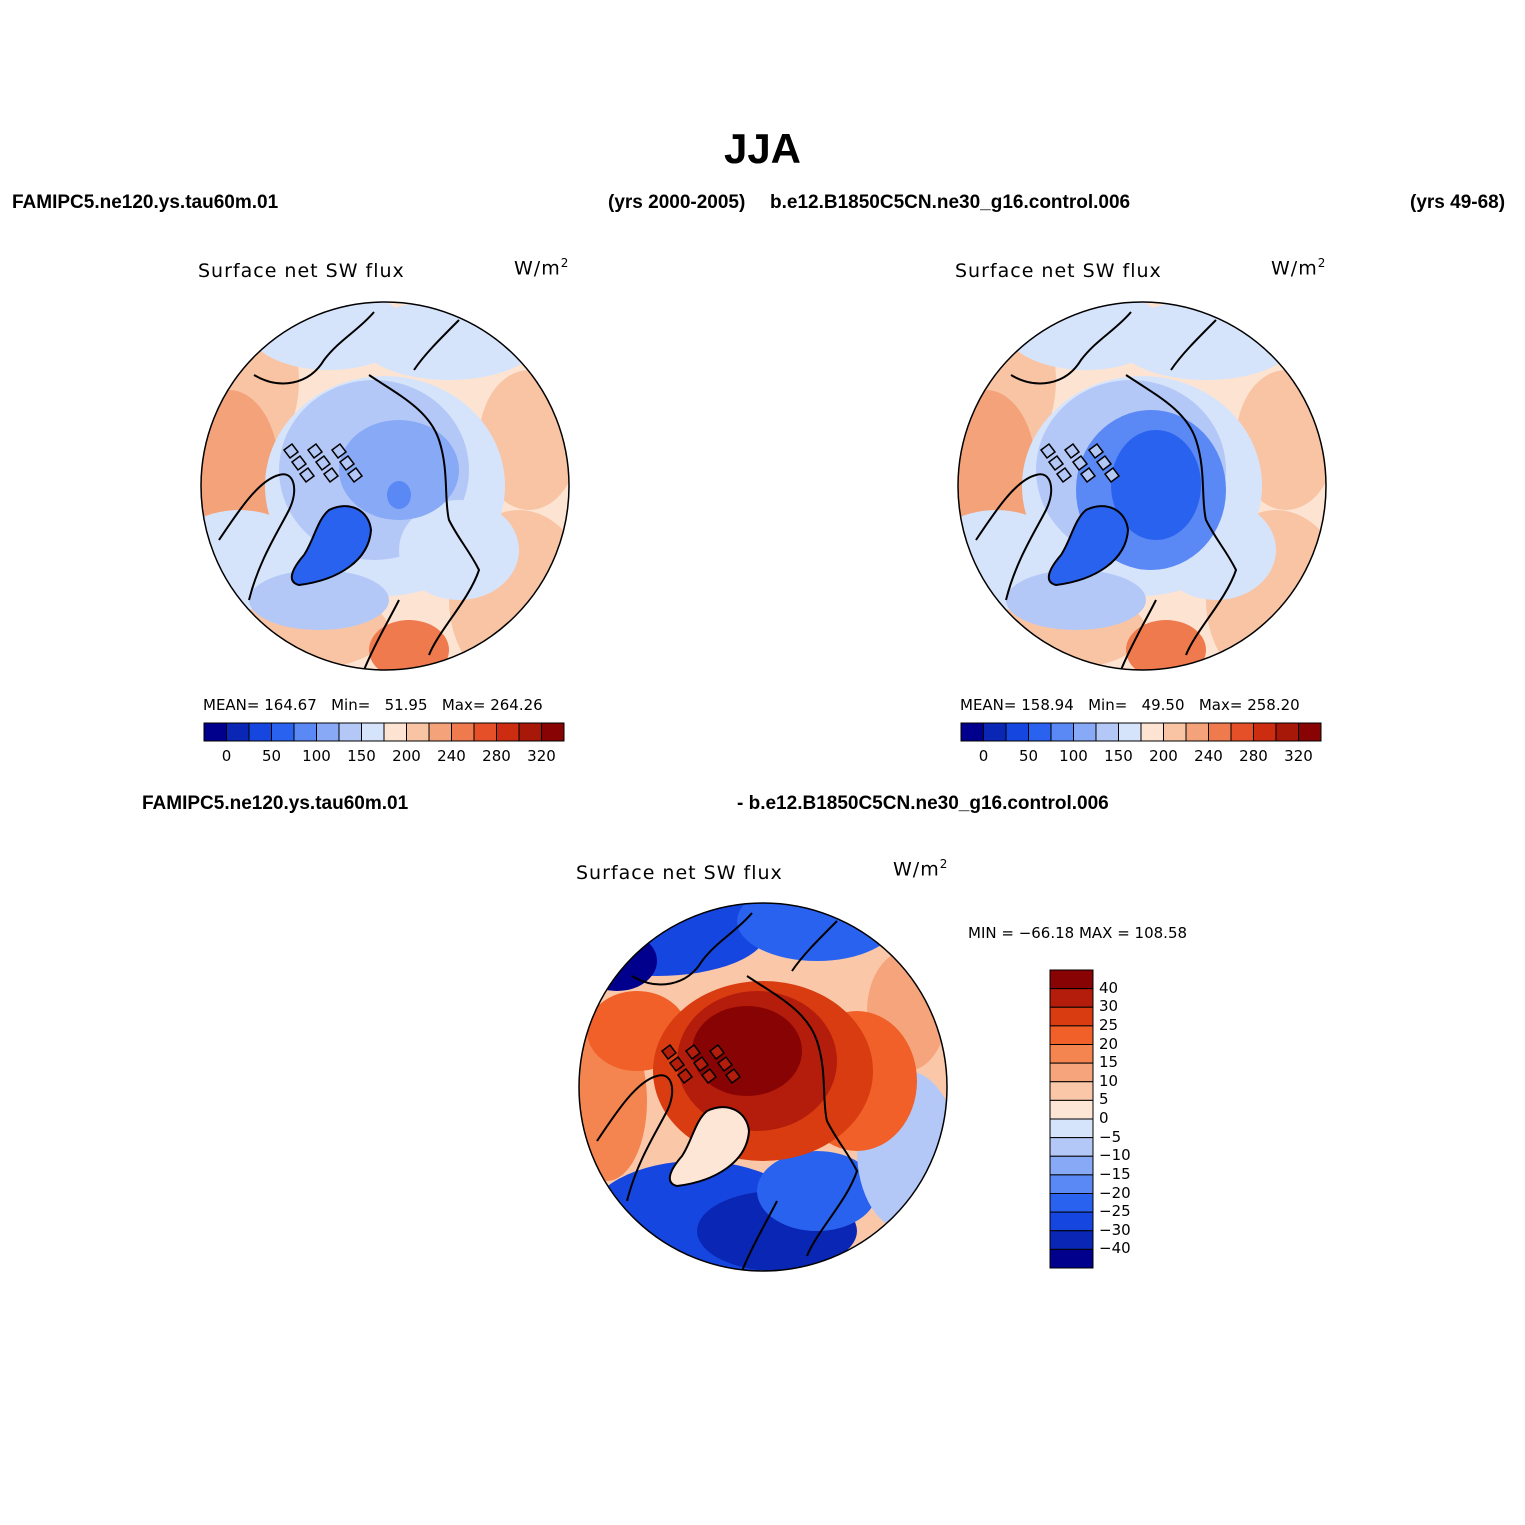 The width and height of the screenshot is (1525, 1525). What do you see at coordinates (351, 705) in the screenshot?
I see `panel-1-min-label: Min=` at bounding box center [351, 705].